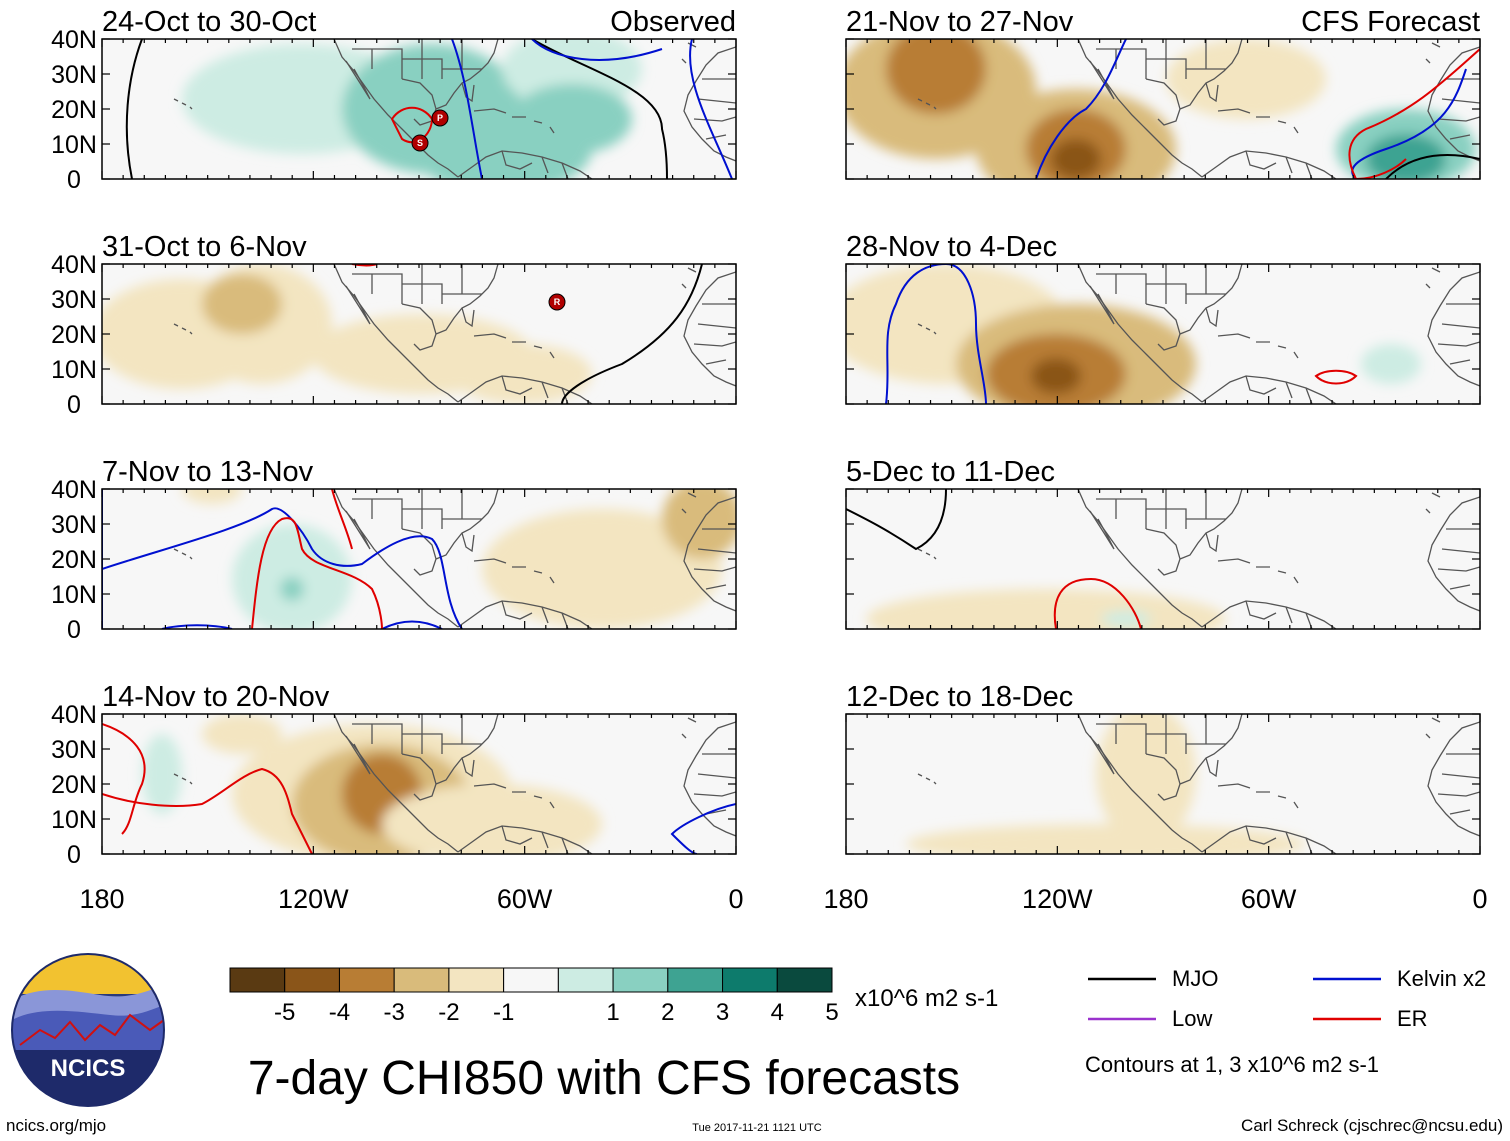 The image size is (1510, 1141). I want to click on legend-note: Contours at 1, 3 x10^6 m2 s-1, so click(1232, 1064).